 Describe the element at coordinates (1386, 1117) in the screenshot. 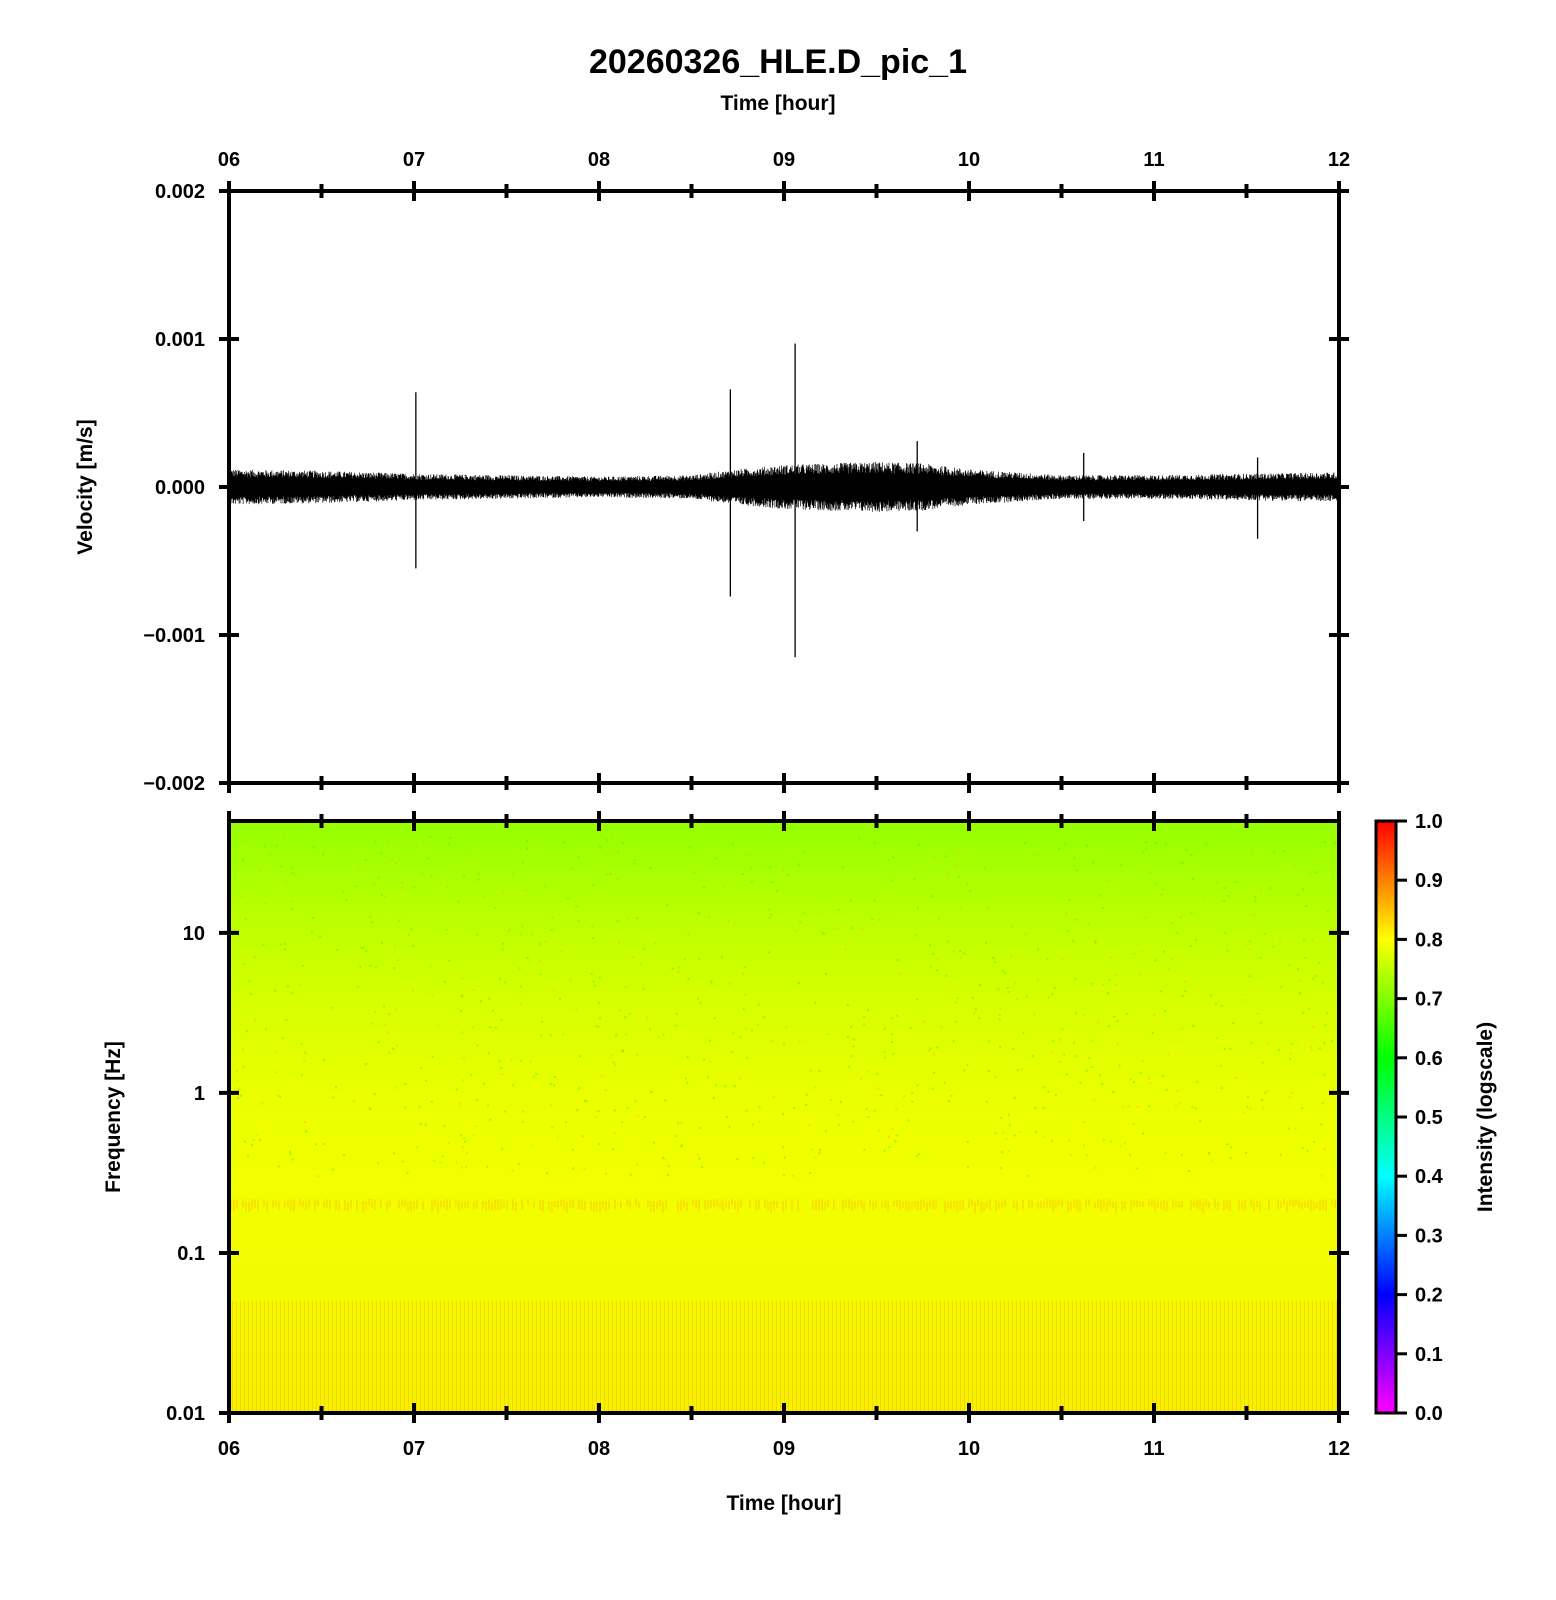

I see `colorbar-gradient` at that location.